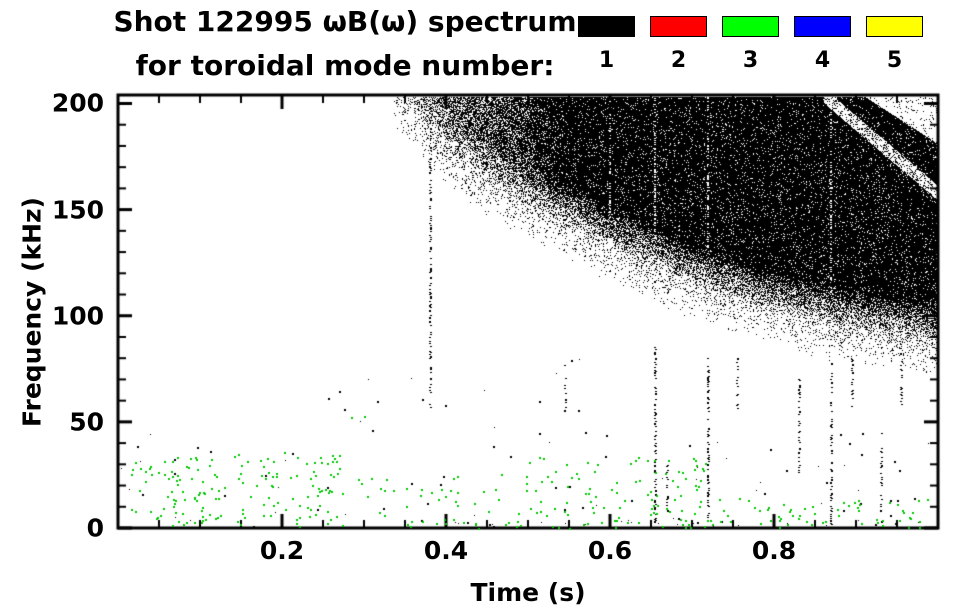 The image size is (963, 615). What do you see at coordinates (822, 44) in the screenshot?
I see `legend-item-mode-4: 4` at bounding box center [822, 44].